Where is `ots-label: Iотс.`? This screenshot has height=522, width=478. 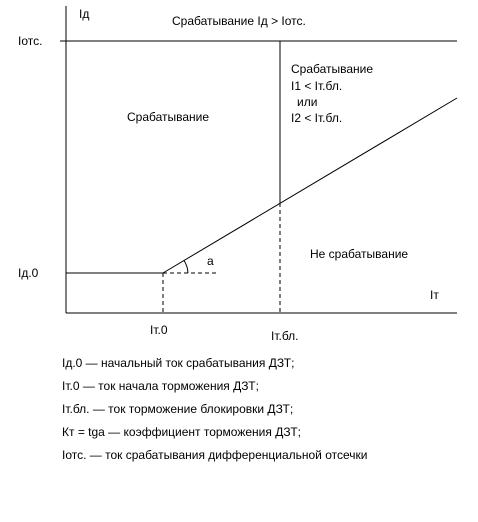 ots-label: Iотс. is located at coordinates (30, 41).